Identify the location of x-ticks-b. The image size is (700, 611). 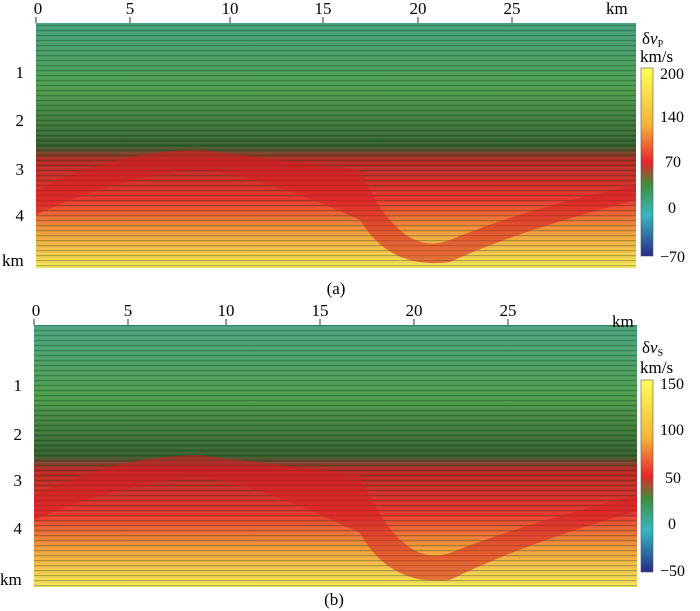
(271, 322).